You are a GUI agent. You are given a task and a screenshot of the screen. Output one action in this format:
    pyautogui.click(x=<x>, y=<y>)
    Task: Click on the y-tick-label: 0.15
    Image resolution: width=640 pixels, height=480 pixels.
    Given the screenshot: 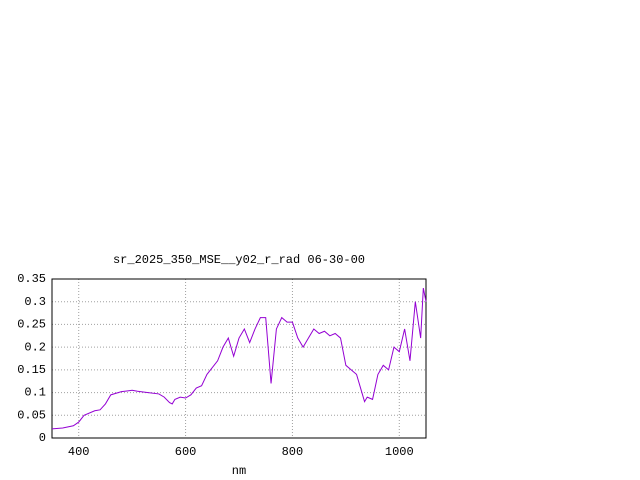 What is the action you would take?
    pyautogui.click(x=31, y=370)
    